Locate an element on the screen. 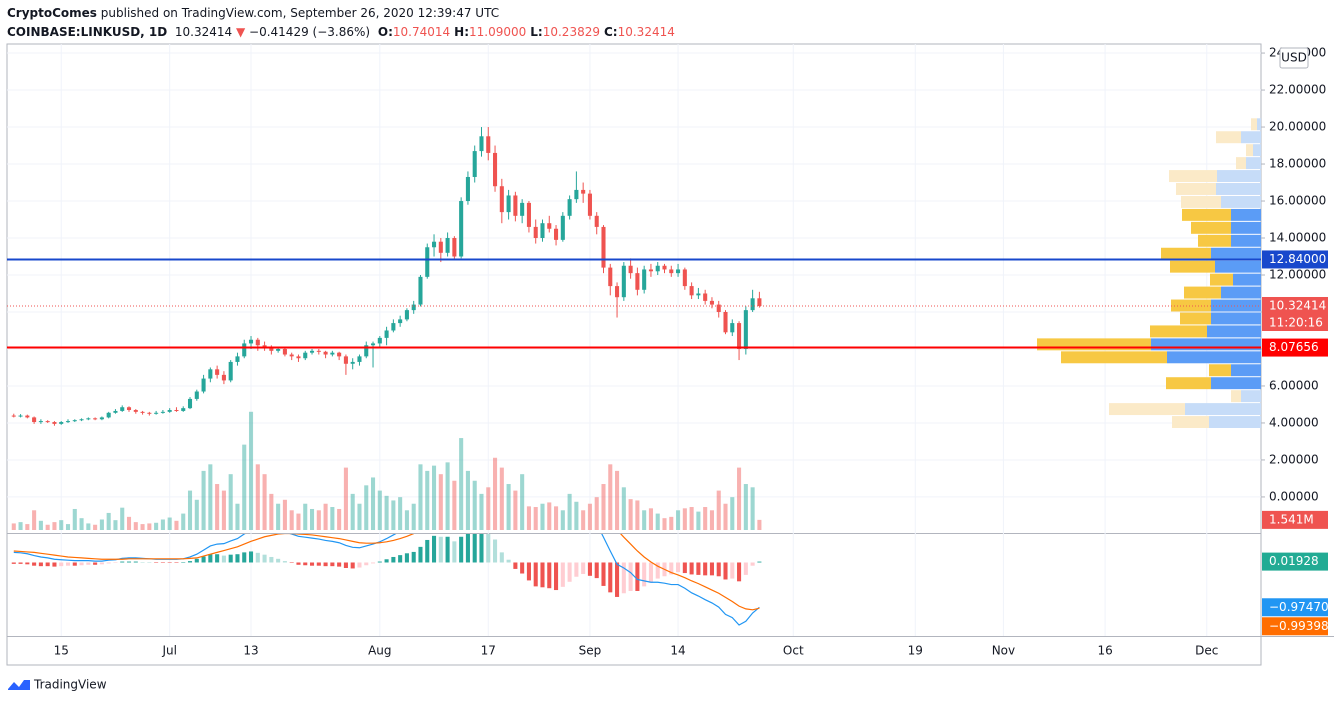  signal-badge-bg is located at coordinates (1295, 626).